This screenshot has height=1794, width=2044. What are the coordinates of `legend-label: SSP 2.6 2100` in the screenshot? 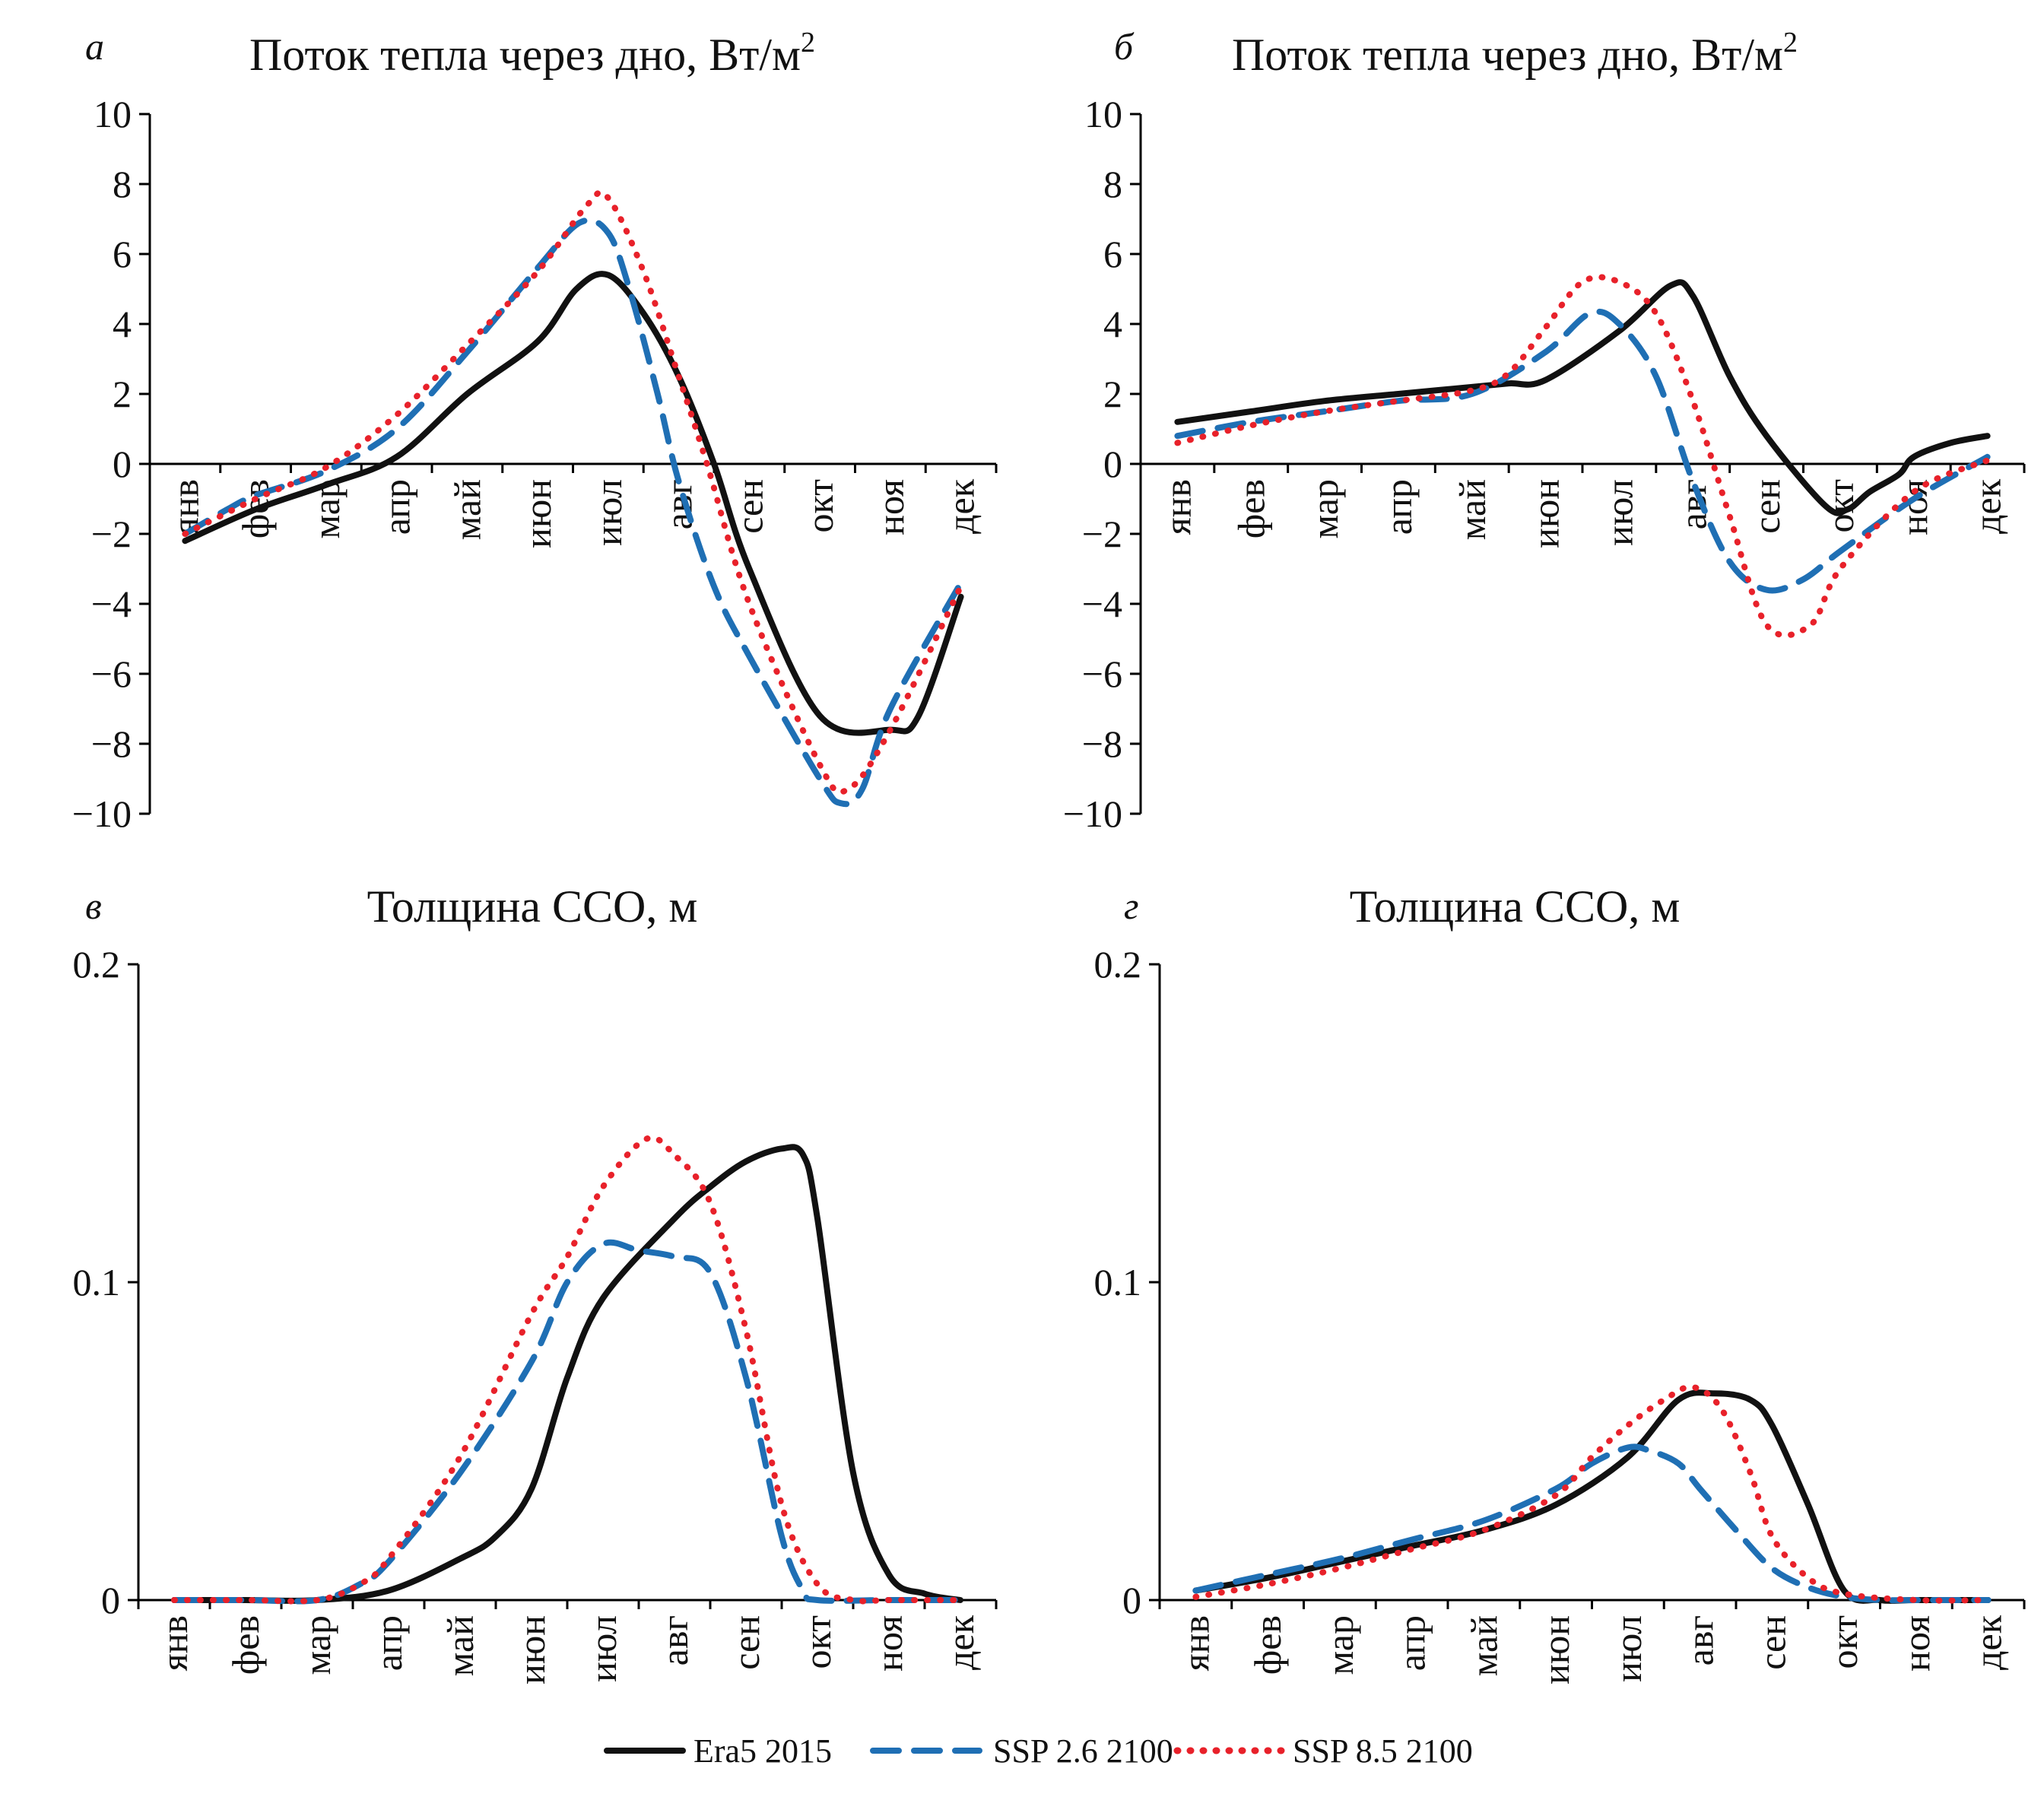 It's located at (1083, 1751).